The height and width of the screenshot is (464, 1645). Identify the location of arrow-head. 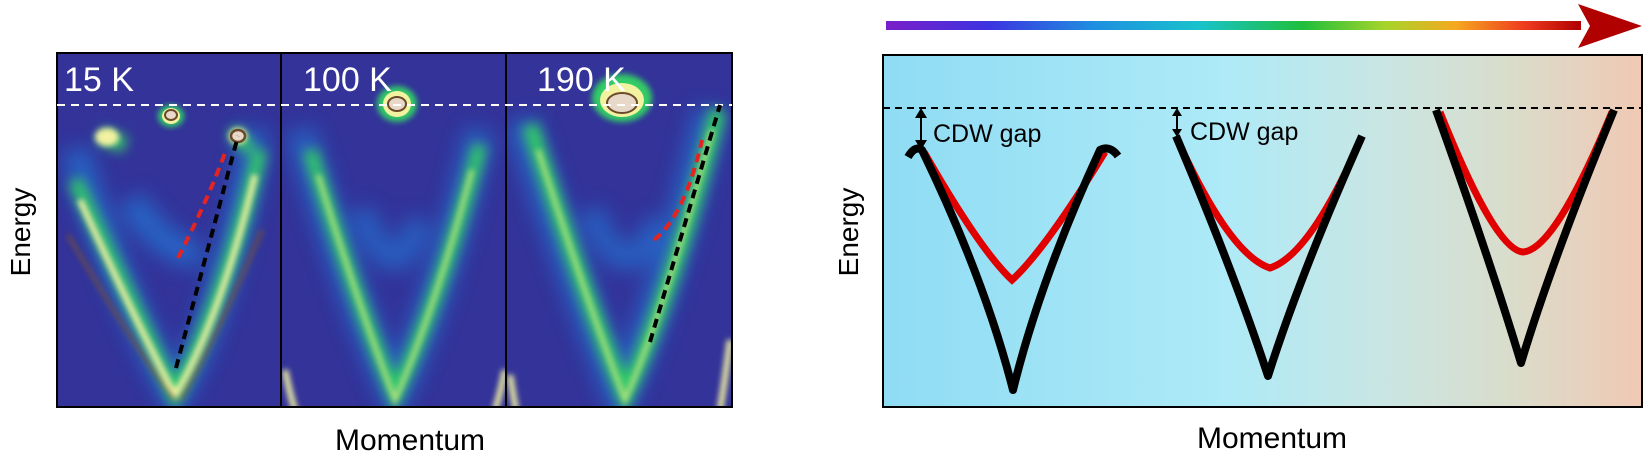
(1610, 26).